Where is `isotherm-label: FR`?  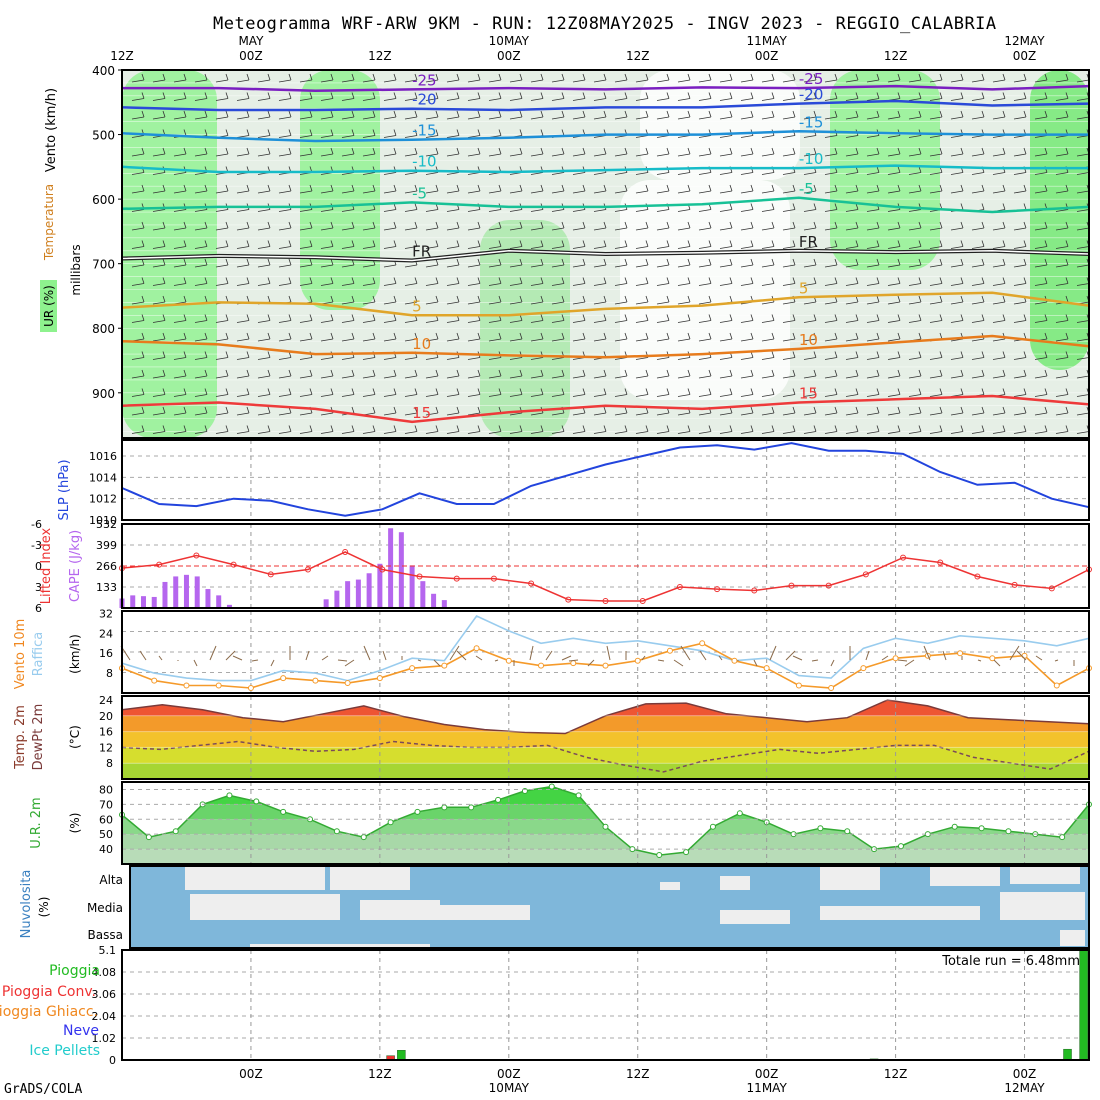 isotherm-label: FR is located at coordinates (808, 242).